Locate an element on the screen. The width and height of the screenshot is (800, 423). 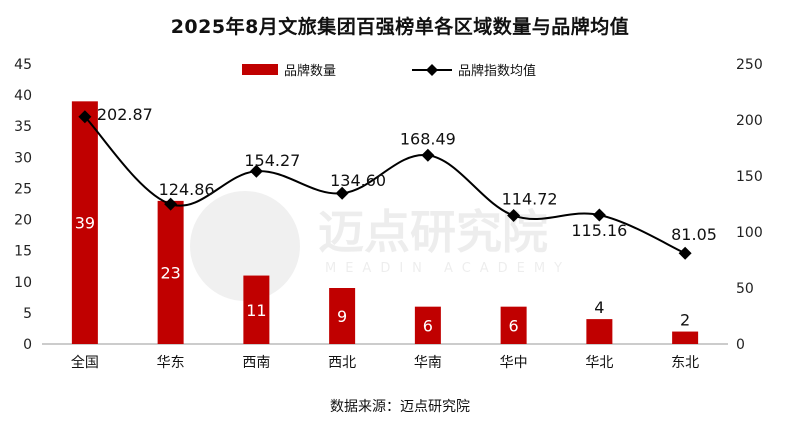
x-tick-label: 西北 is located at coordinates (342, 363).